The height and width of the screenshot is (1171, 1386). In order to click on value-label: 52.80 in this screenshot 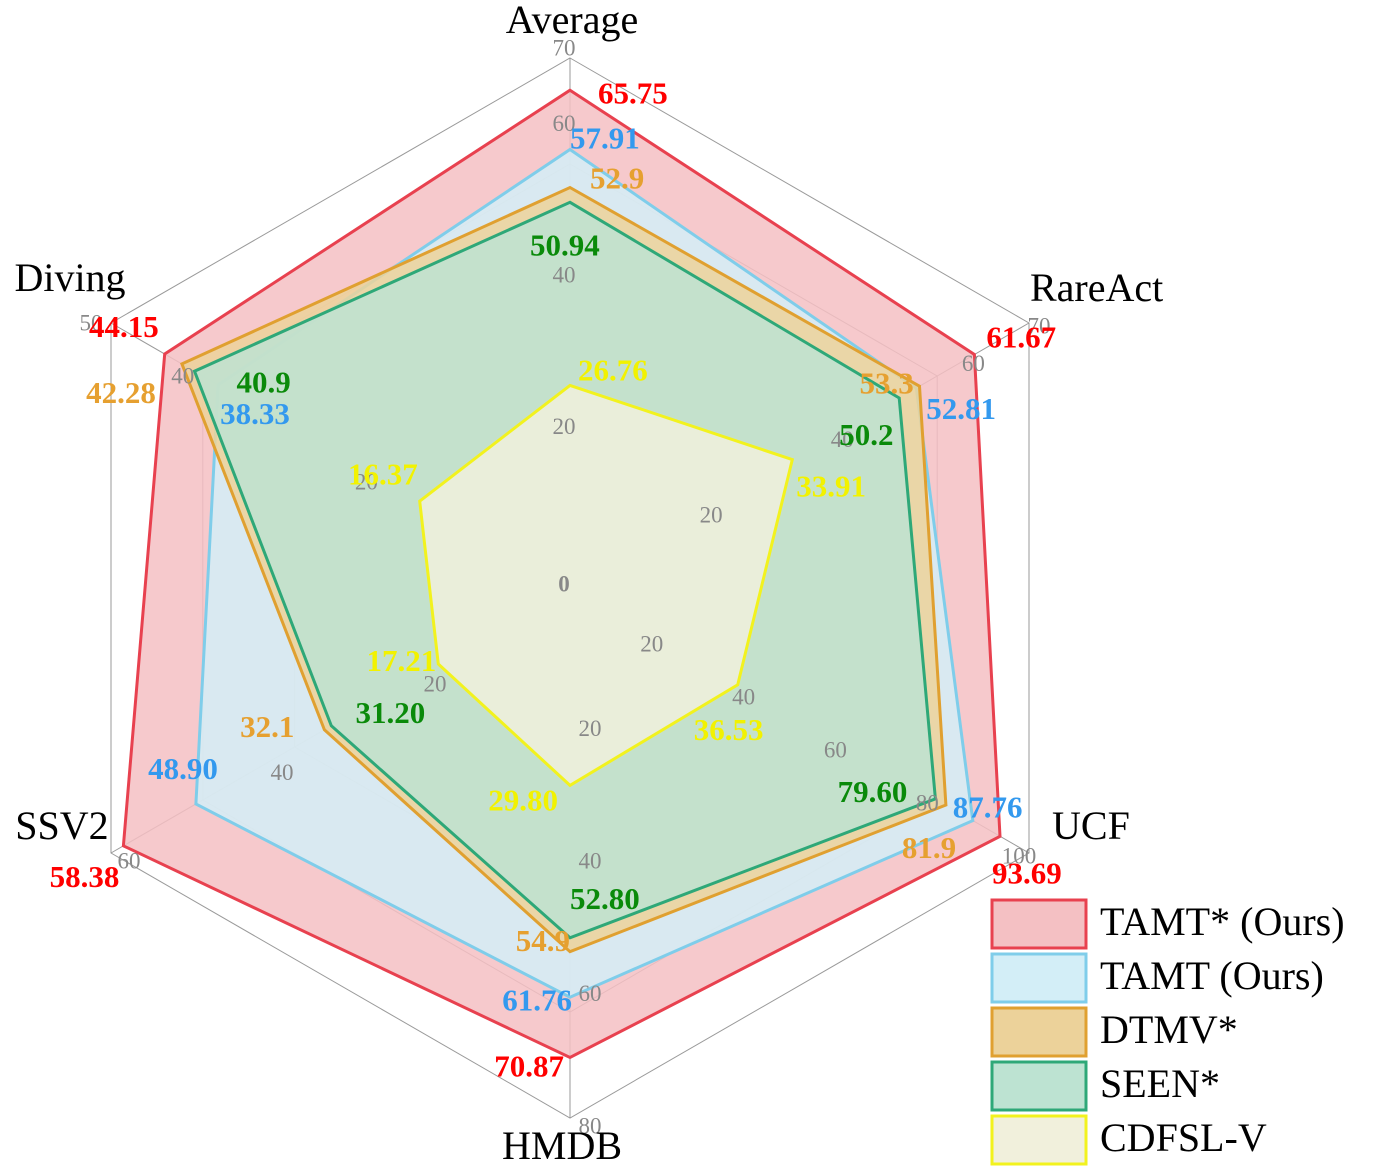, I will do `click(605, 898)`.